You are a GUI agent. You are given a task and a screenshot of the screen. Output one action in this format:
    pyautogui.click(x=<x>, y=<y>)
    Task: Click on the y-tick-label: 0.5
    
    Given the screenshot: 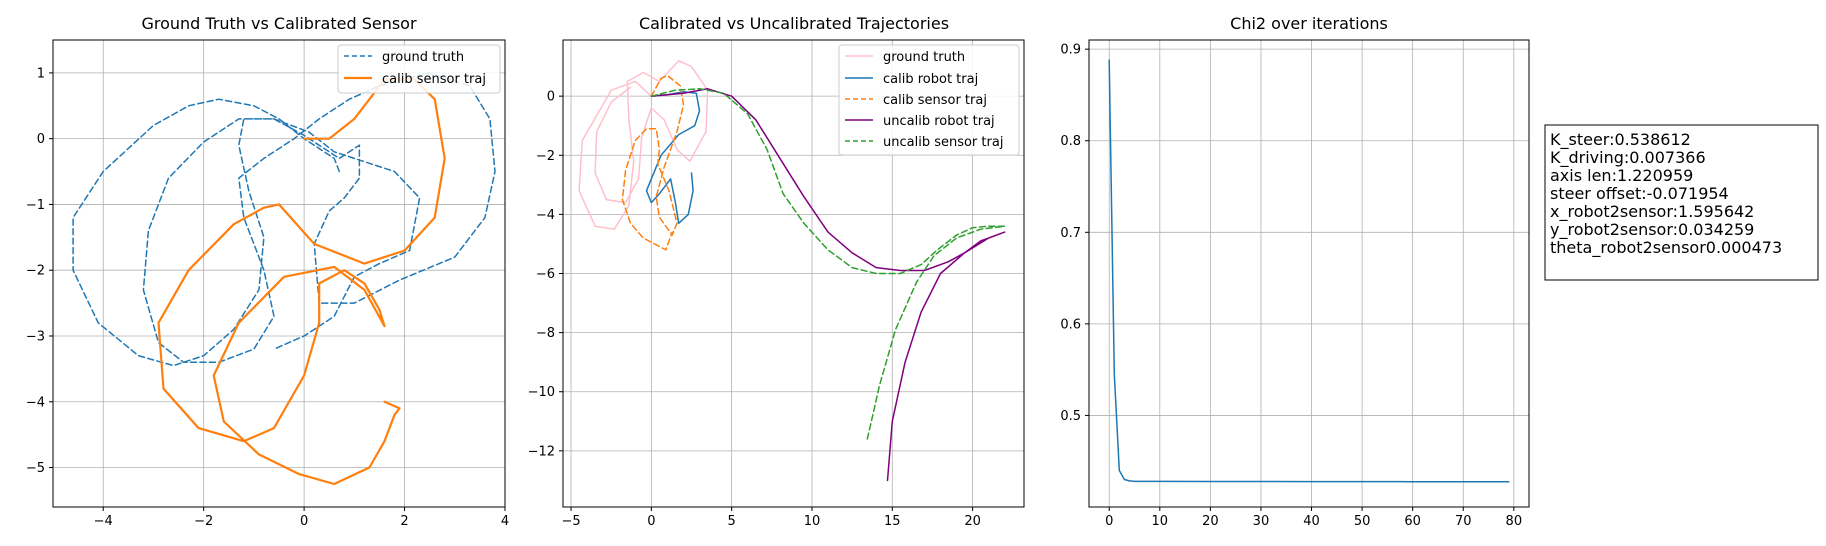 What is the action you would take?
    pyautogui.click(x=1070, y=416)
    